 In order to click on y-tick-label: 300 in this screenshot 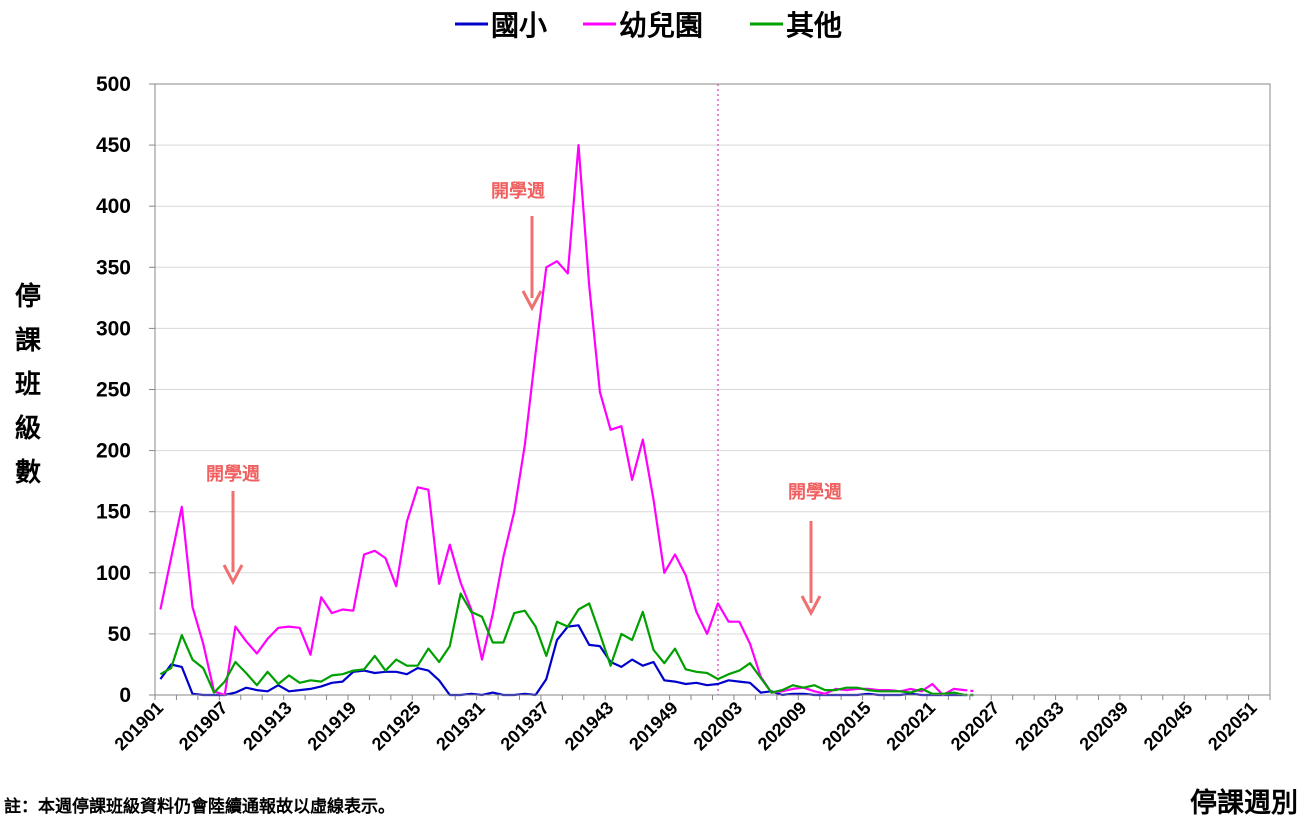, I will do `click(113, 328)`.